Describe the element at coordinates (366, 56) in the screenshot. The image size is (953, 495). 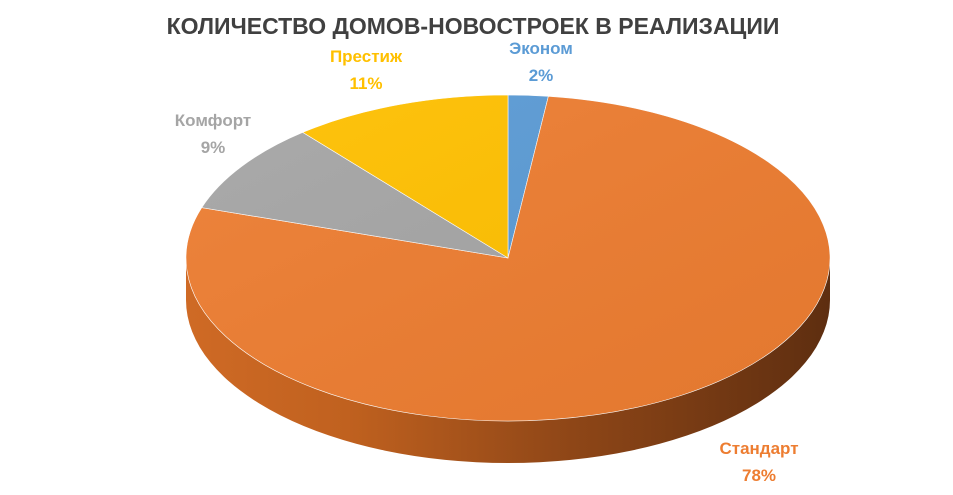
I see `data-label-name-prestizh: Престиж` at that location.